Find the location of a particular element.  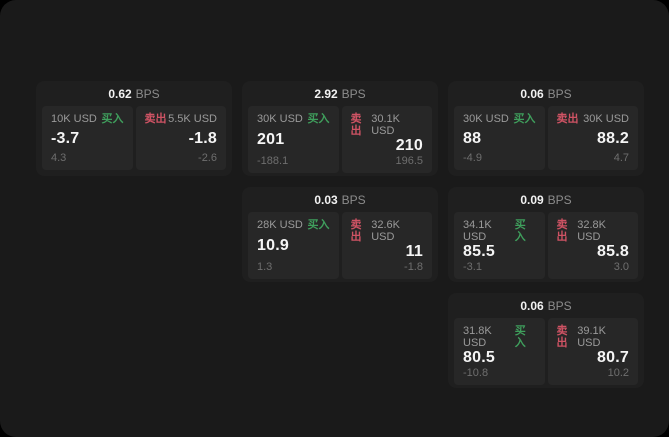

buy-sub-value: -3.1 is located at coordinates (472, 267).